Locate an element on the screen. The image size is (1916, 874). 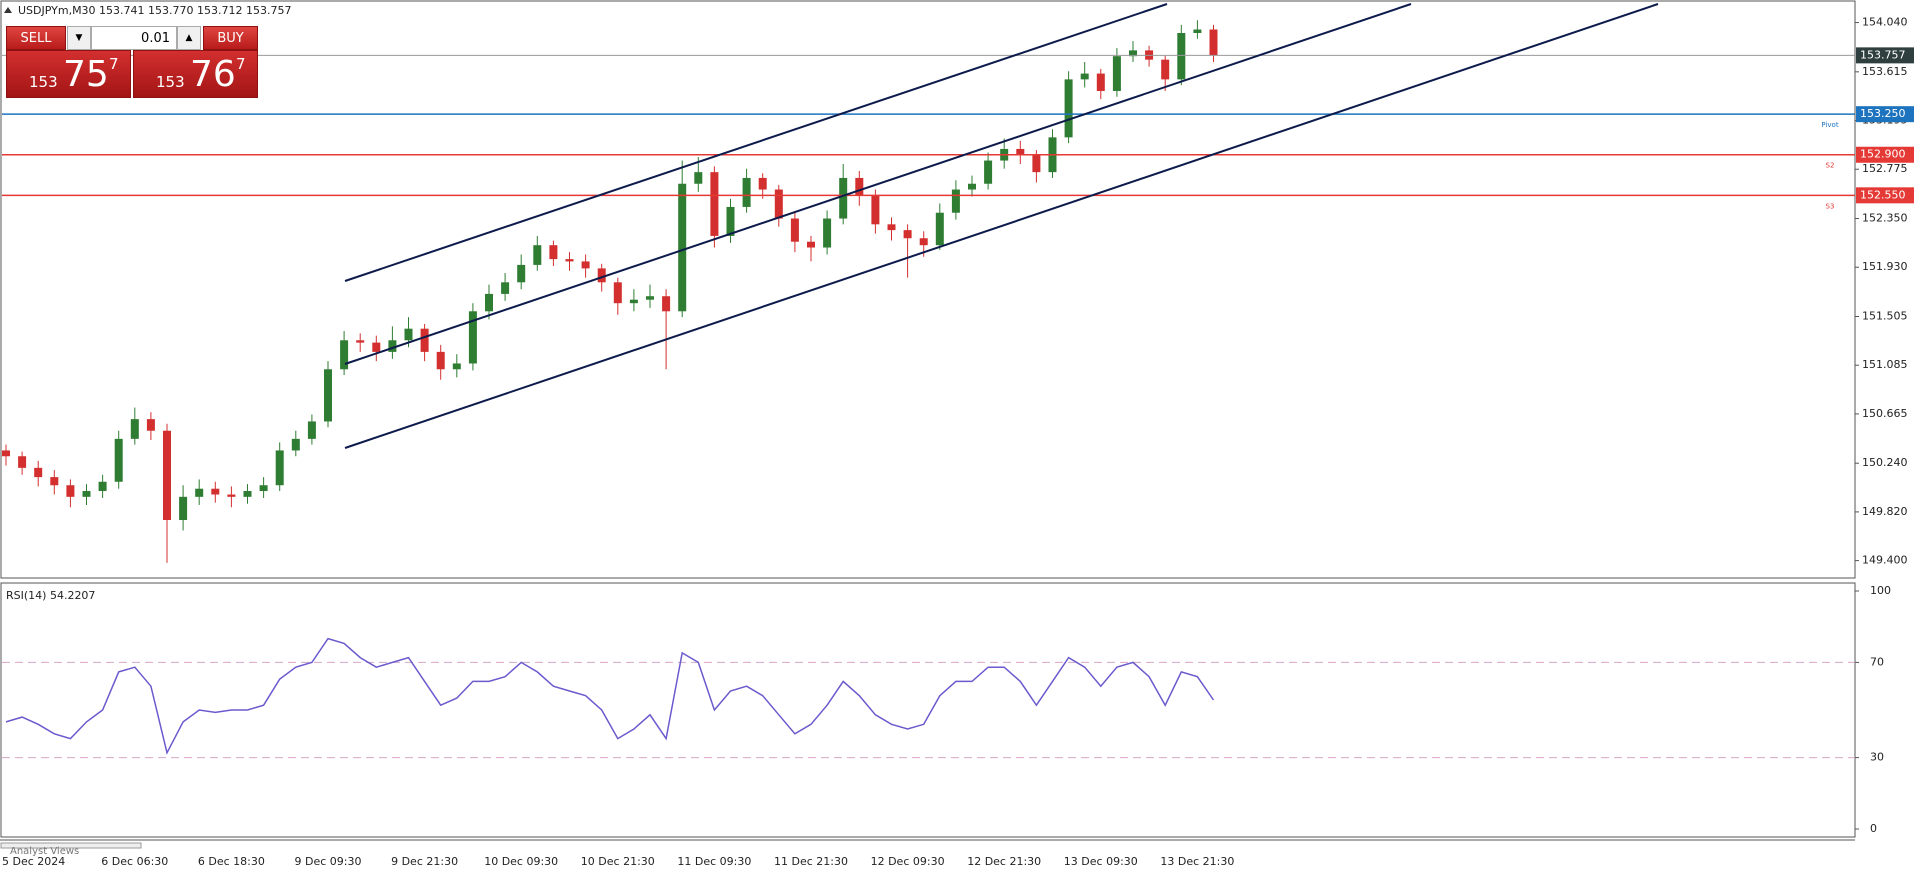
y-tick-label: 151.505 is located at coordinates (1885, 316).